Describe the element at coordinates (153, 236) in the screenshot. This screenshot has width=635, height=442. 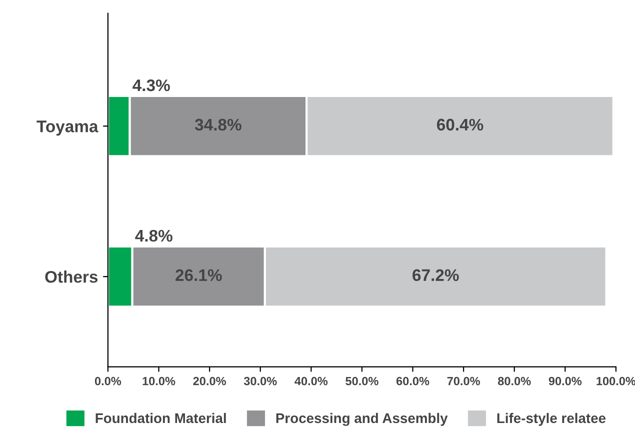
I see `data-label: 4.8%` at that location.